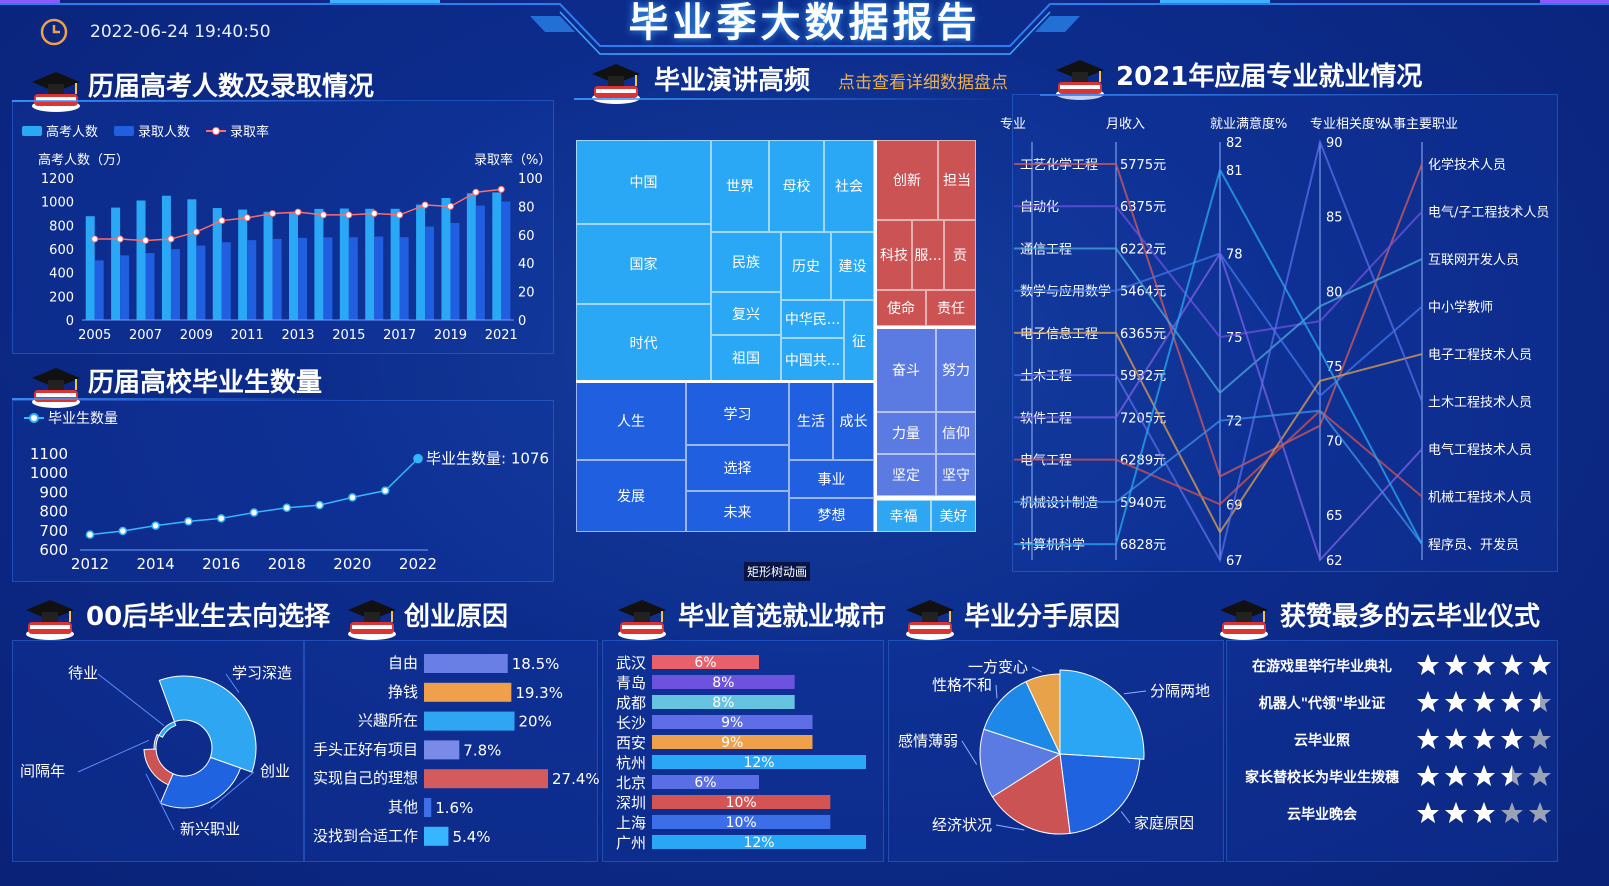 Image resolution: width=1609 pixels, height=886 pixels. Describe the element at coordinates (631, 421) in the screenshot. I see `treemap-cell: 人生` at that location.